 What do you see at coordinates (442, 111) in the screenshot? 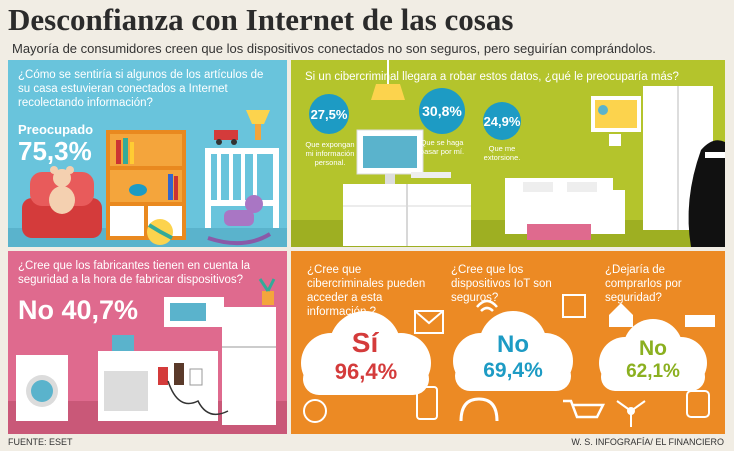
I see `worry-bubble-2: 30,8%` at bounding box center [442, 111].